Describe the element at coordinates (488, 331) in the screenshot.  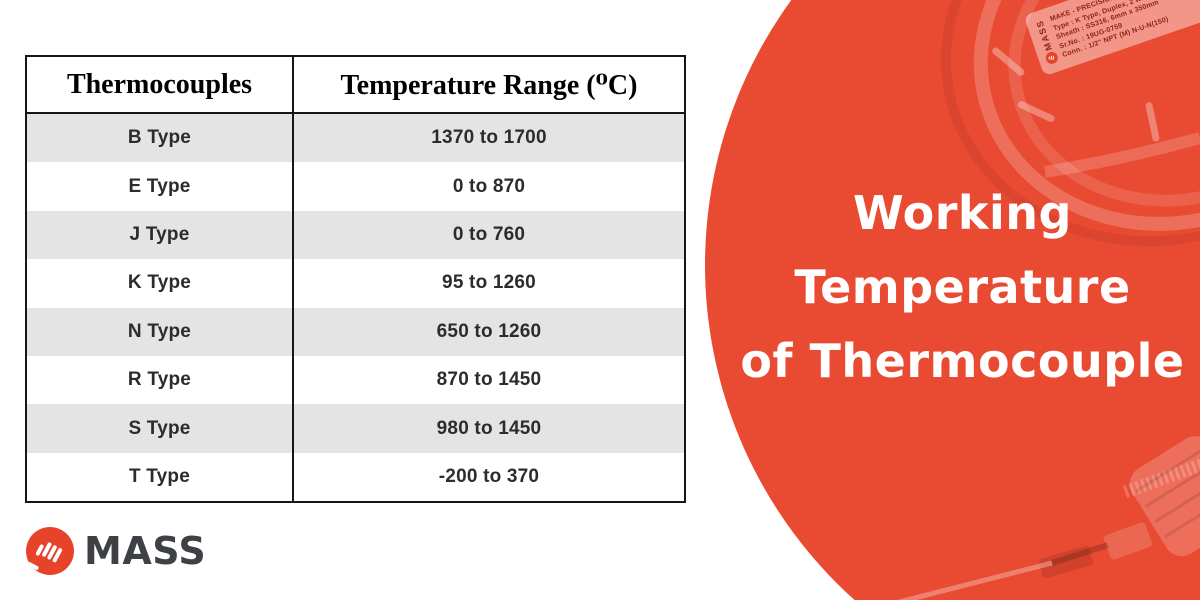
I see `temperature-range-cell: 650 to 1260` at that location.